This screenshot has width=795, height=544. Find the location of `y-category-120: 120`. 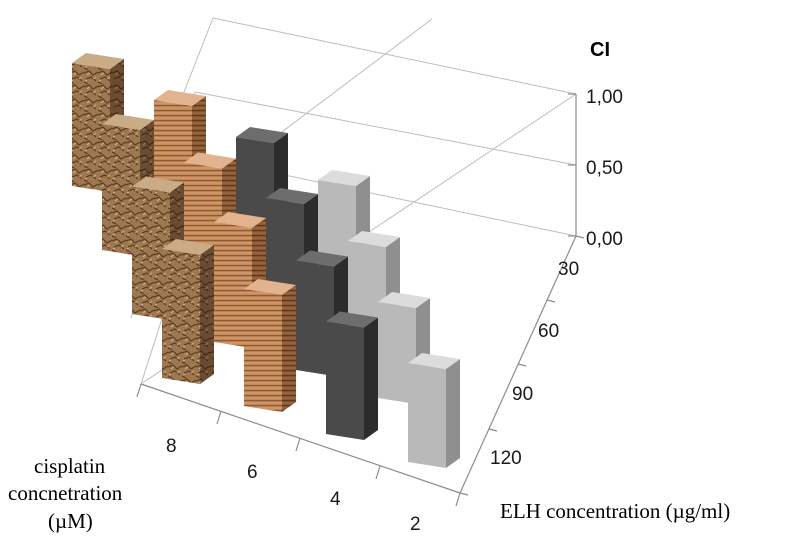

y-category-120: 120 is located at coordinates (506, 458).